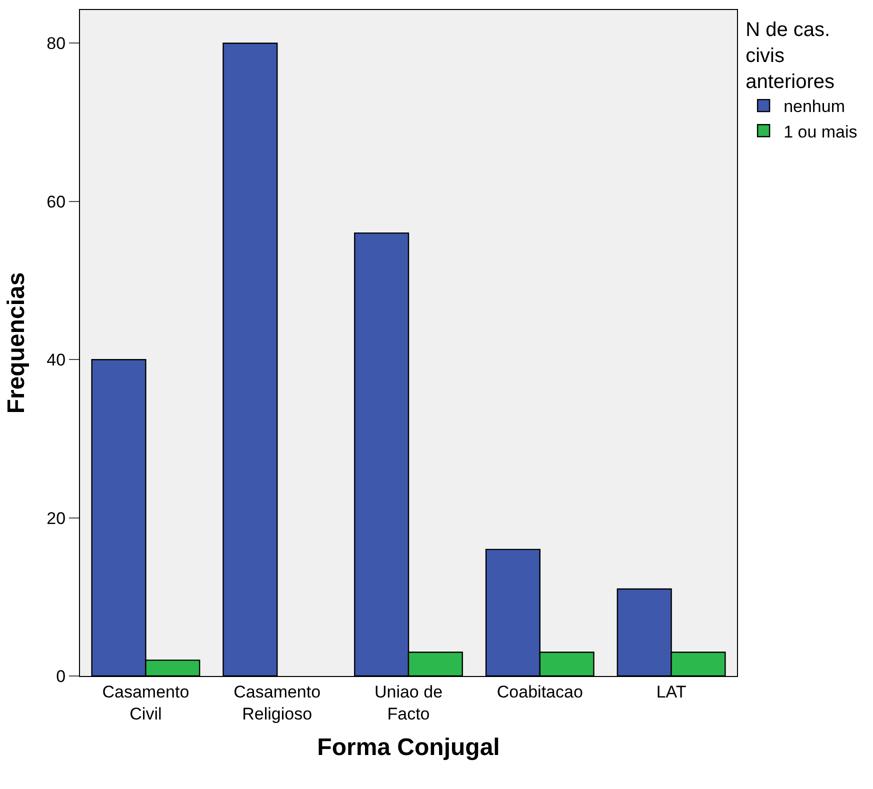 The height and width of the screenshot is (789, 873). Describe the element at coordinates (16, 343) in the screenshot. I see `y-axis-title: Frequencias` at that location.